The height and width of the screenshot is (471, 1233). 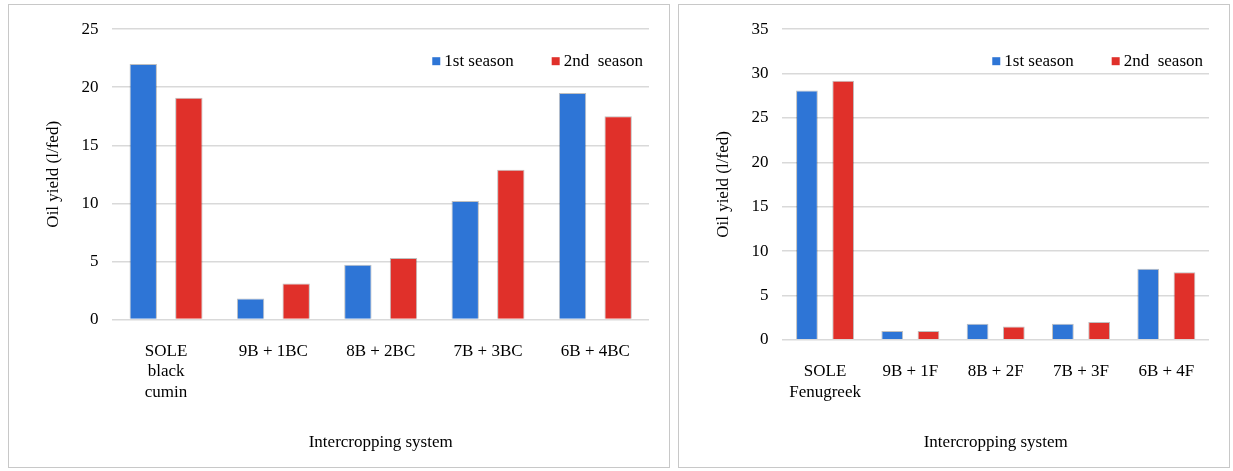 What do you see at coordinates (273, 351) in the screenshot?
I see `x-tick-label: 9B + 1BC` at bounding box center [273, 351].